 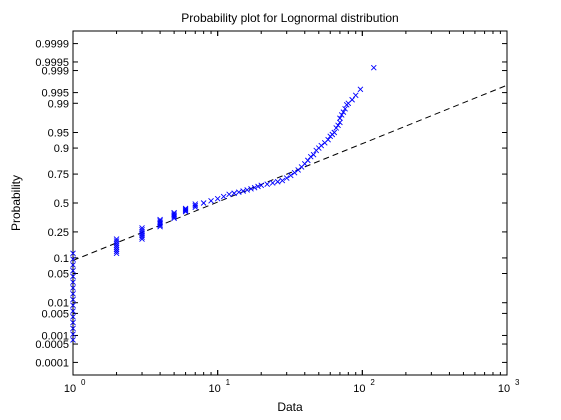 What do you see at coordinates (58, 233) in the screenshot?
I see `y-tick-label: 0.25` at bounding box center [58, 233].